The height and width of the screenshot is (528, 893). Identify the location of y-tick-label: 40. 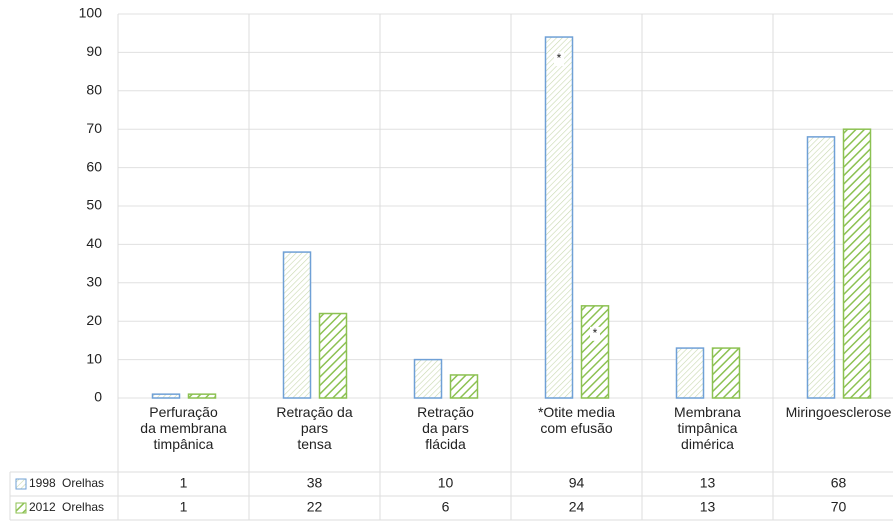
(94, 243).